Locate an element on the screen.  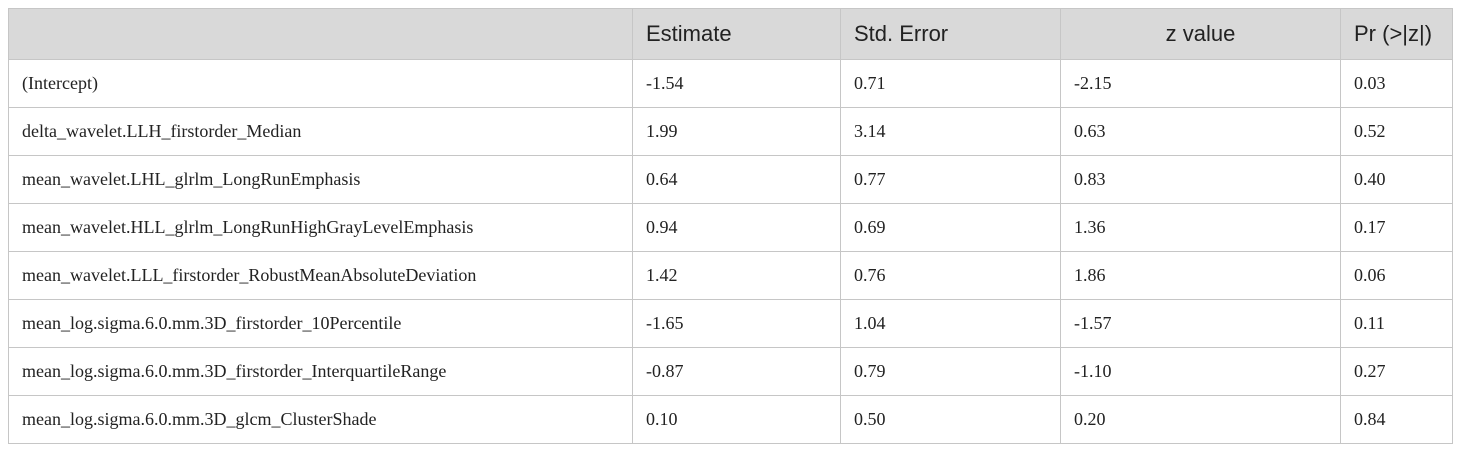
cell-estimate: -1.65 is located at coordinates (736, 323).